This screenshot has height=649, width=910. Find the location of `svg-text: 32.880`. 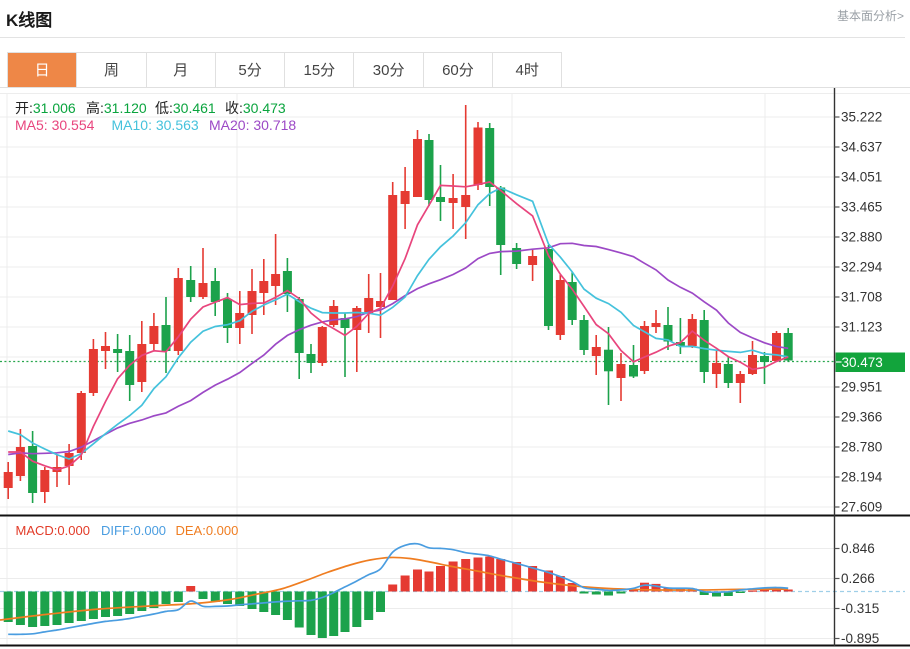

svg-text: 32.880 is located at coordinates (861, 237).